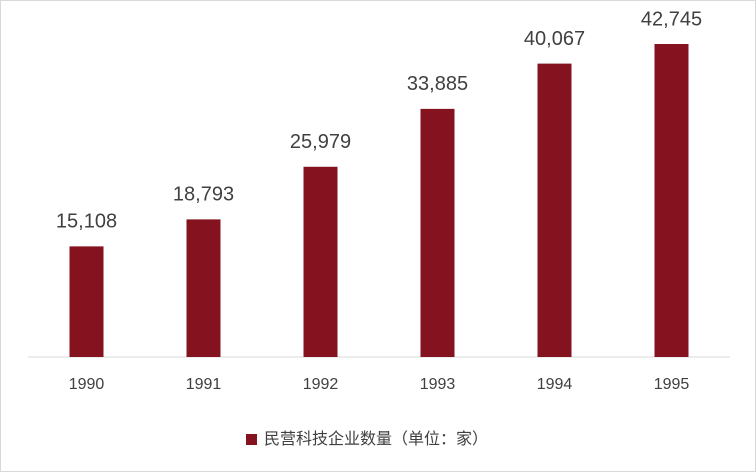  Describe the element at coordinates (672, 384) in the screenshot. I see `x-tick-label: 1995` at that location.